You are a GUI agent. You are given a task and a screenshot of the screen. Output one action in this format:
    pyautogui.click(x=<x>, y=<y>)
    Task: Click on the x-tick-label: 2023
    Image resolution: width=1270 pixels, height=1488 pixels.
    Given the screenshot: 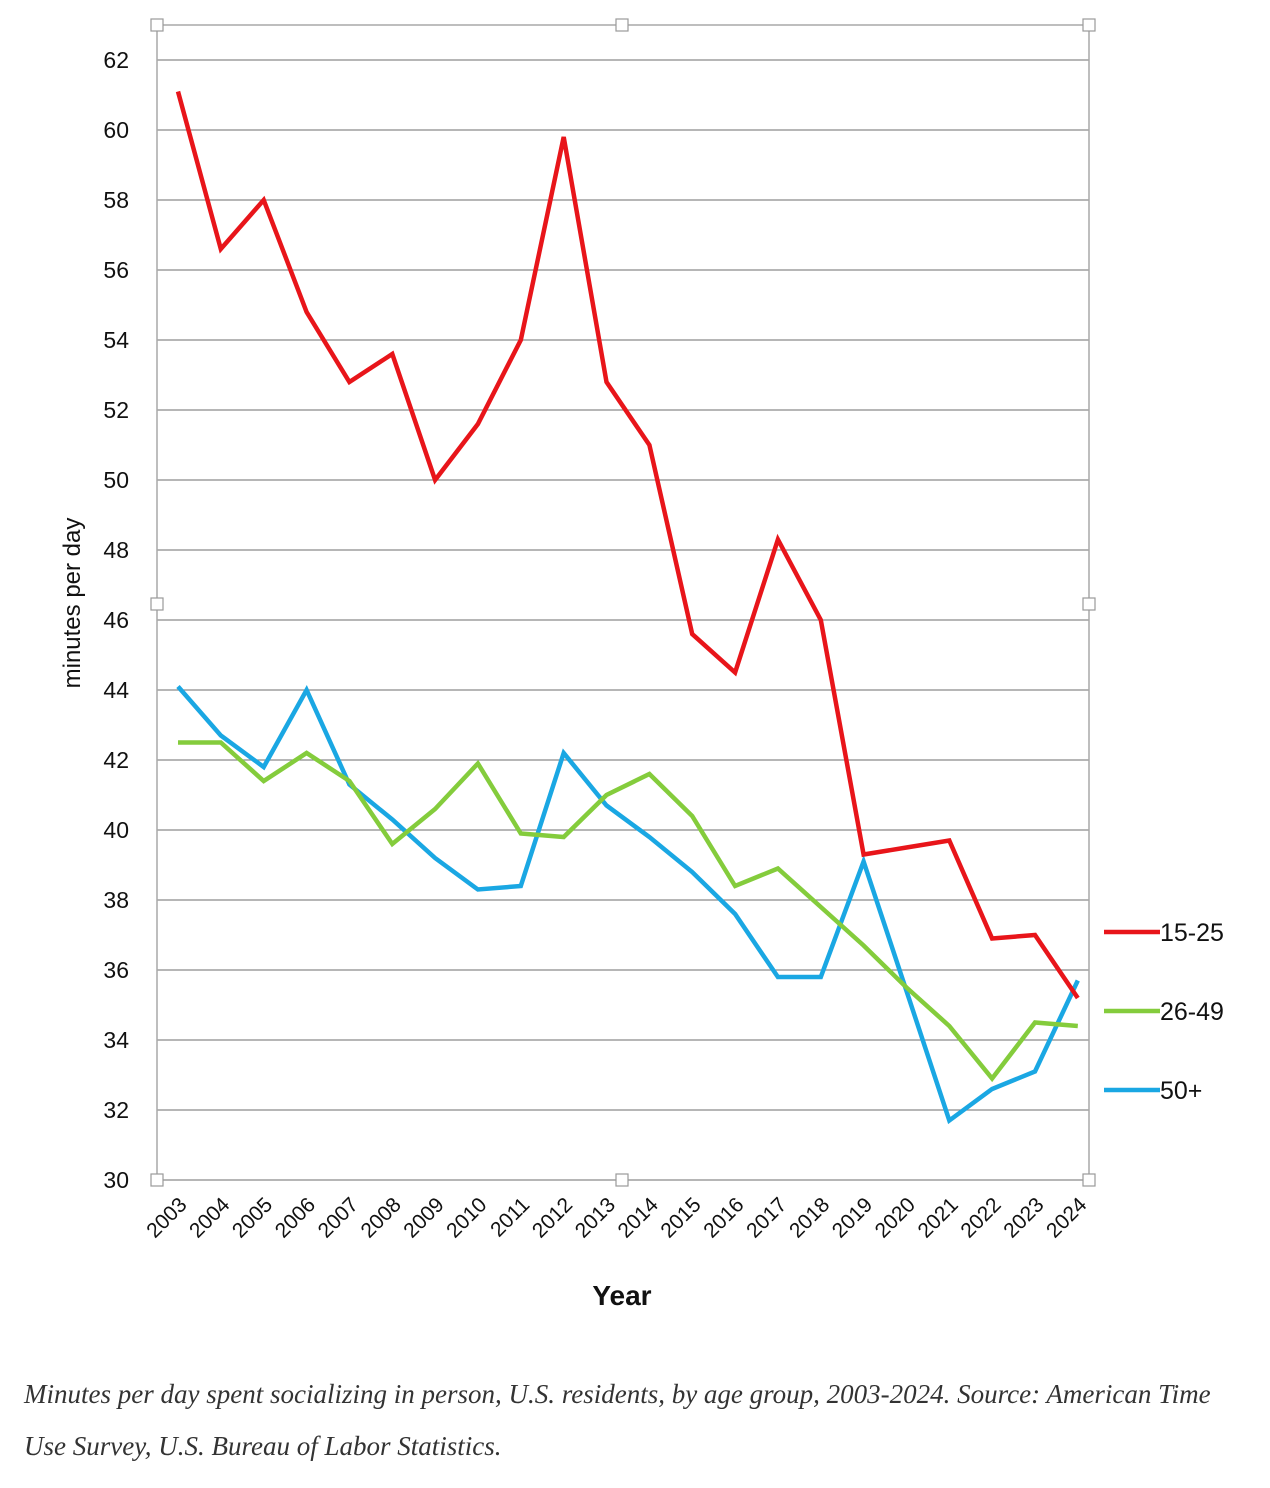 What is the action you would take?
    pyautogui.click(x=1023, y=1217)
    